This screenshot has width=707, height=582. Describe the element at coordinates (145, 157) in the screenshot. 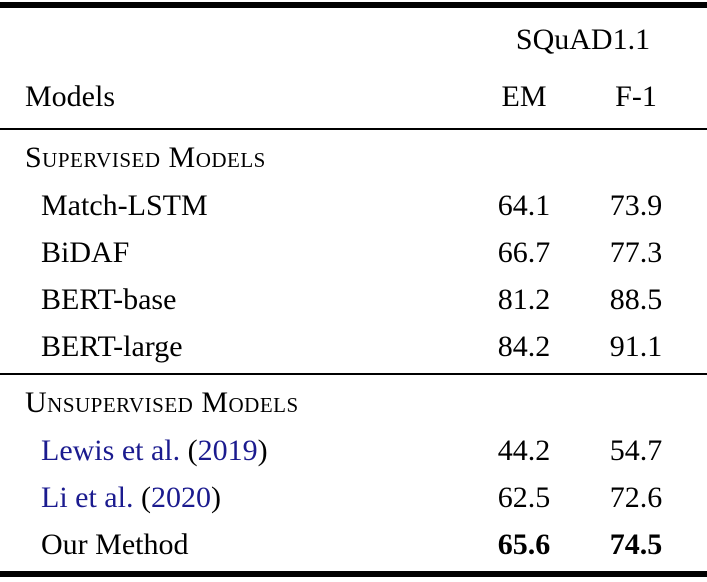

I see `section-title-supervised: Supervised Models` at that location.